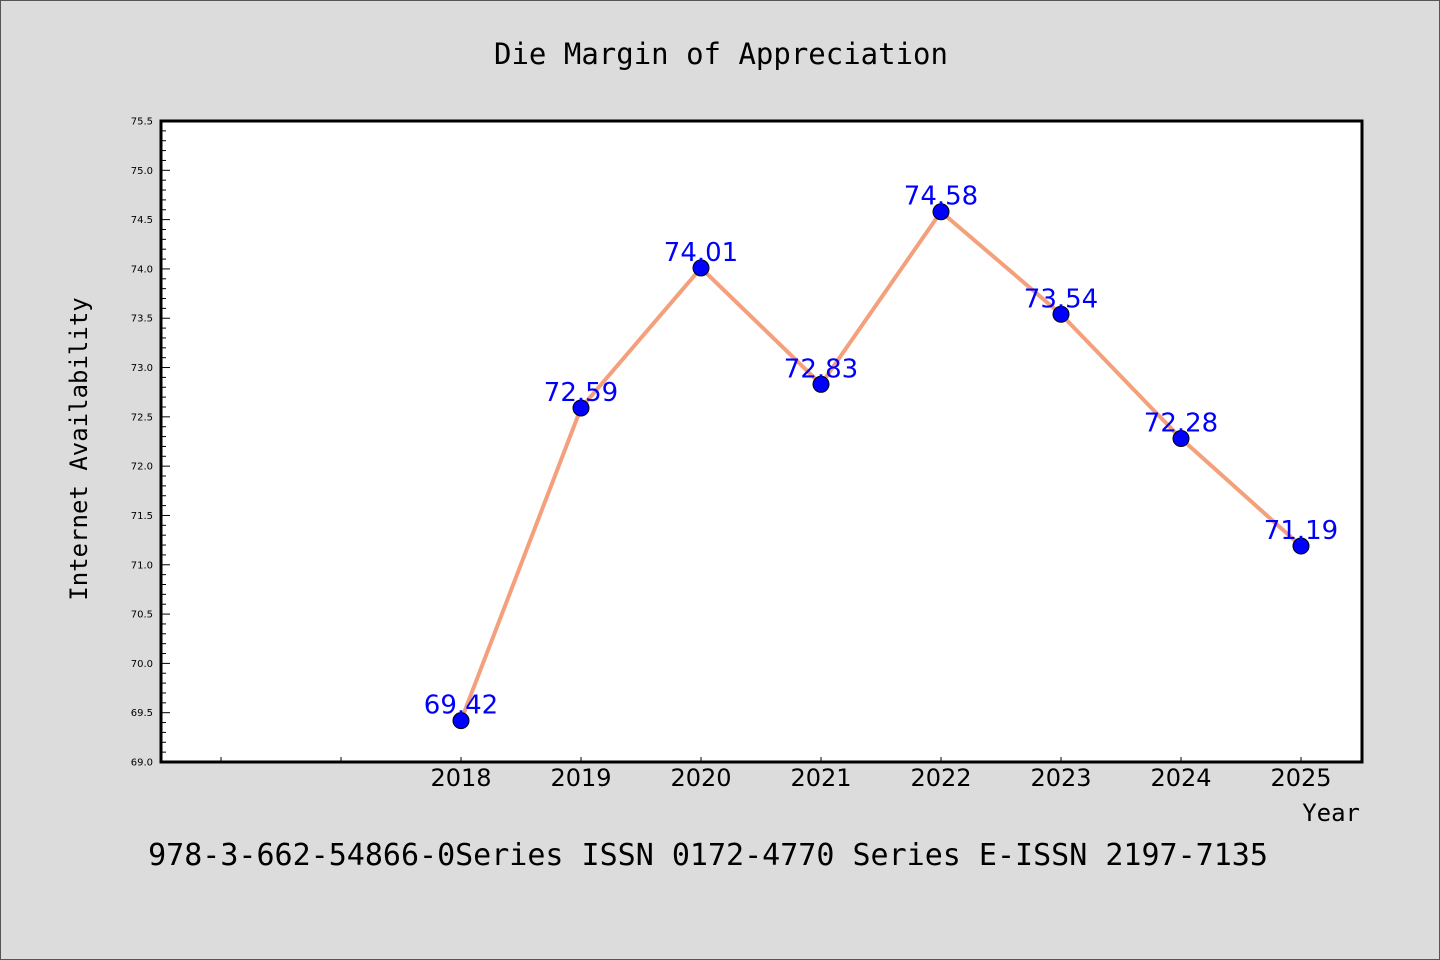 This screenshot has height=960, width=1440. Describe the element at coordinates (821, 369) in the screenshot. I see `data-label: 72.83` at that location.